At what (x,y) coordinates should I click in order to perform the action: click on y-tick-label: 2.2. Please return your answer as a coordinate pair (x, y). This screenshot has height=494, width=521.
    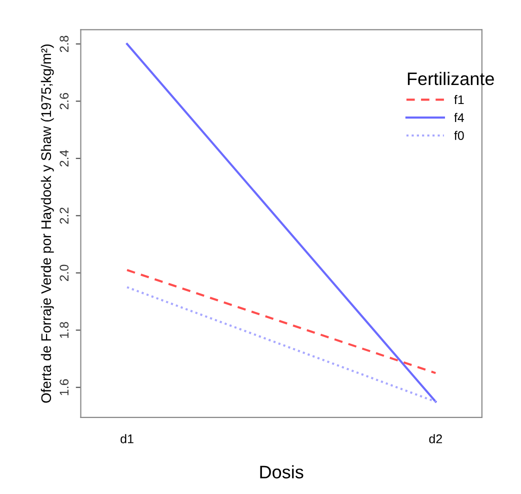
    Looking at the image, I should click on (64, 216).